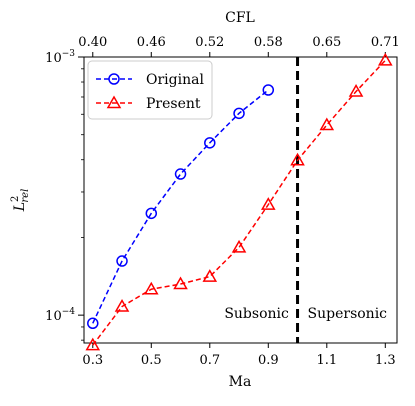 This screenshot has height=406, width=415. What do you see at coordinates (209, 360) in the screenshot?
I see `x-tick-label: 0.7` at bounding box center [209, 360].